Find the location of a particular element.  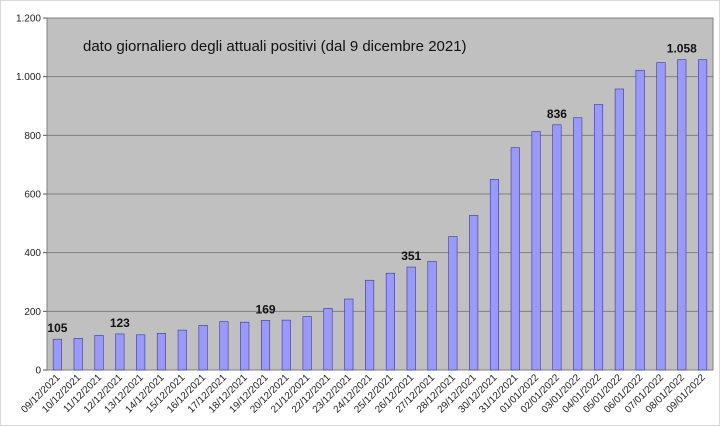

y-tick-label: 200 is located at coordinates (32, 312).